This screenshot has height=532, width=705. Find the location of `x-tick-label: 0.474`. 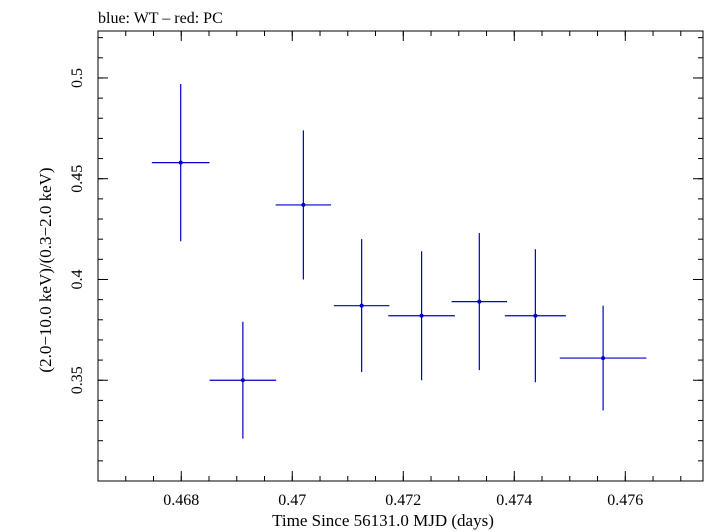

x-tick-label: 0.474 is located at coordinates (514, 500).